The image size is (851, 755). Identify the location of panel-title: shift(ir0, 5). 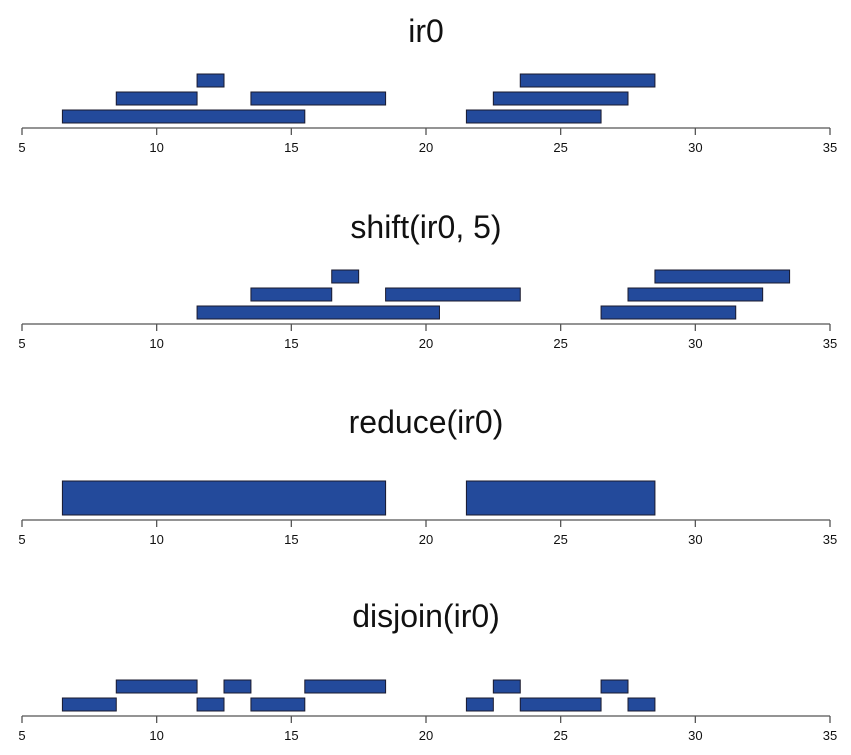
(425, 227).